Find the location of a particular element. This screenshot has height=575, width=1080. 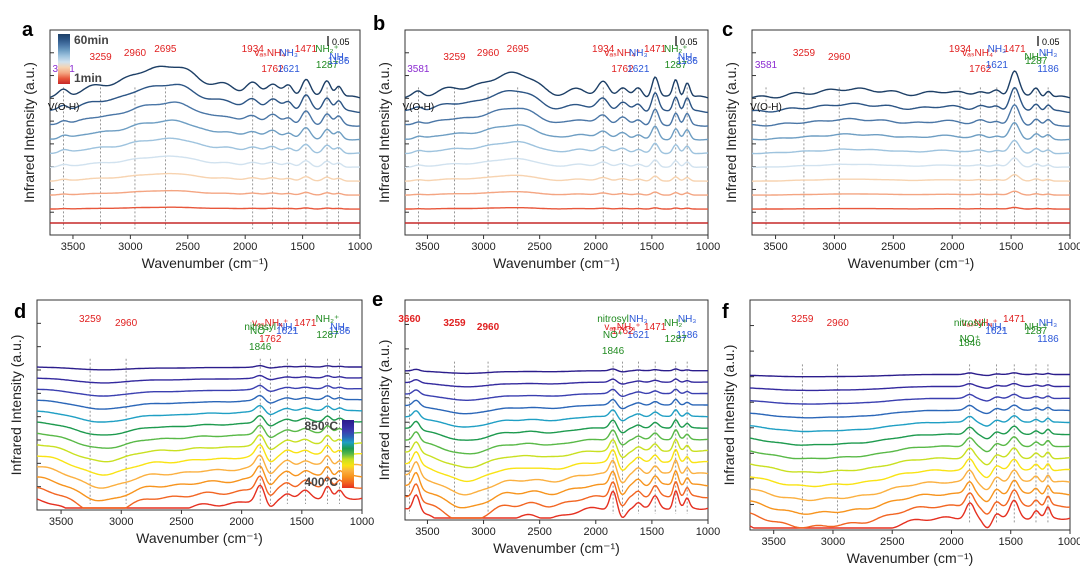

band-label: 1621 is located at coordinates (287, 331).